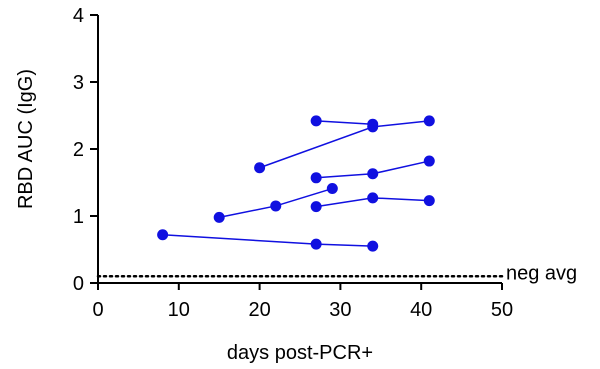 The image size is (600, 369). I want to click on reference-line-label: neg avg, so click(541, 273).